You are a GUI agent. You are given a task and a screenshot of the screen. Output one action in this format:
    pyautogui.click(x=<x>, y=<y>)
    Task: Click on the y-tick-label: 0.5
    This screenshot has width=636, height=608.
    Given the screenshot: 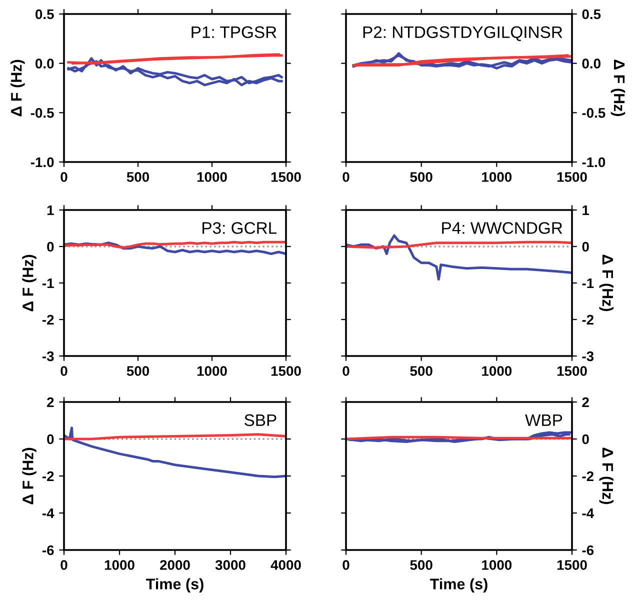 What is the action you would take?
    pyautogui.click(x=45, y=14)
    